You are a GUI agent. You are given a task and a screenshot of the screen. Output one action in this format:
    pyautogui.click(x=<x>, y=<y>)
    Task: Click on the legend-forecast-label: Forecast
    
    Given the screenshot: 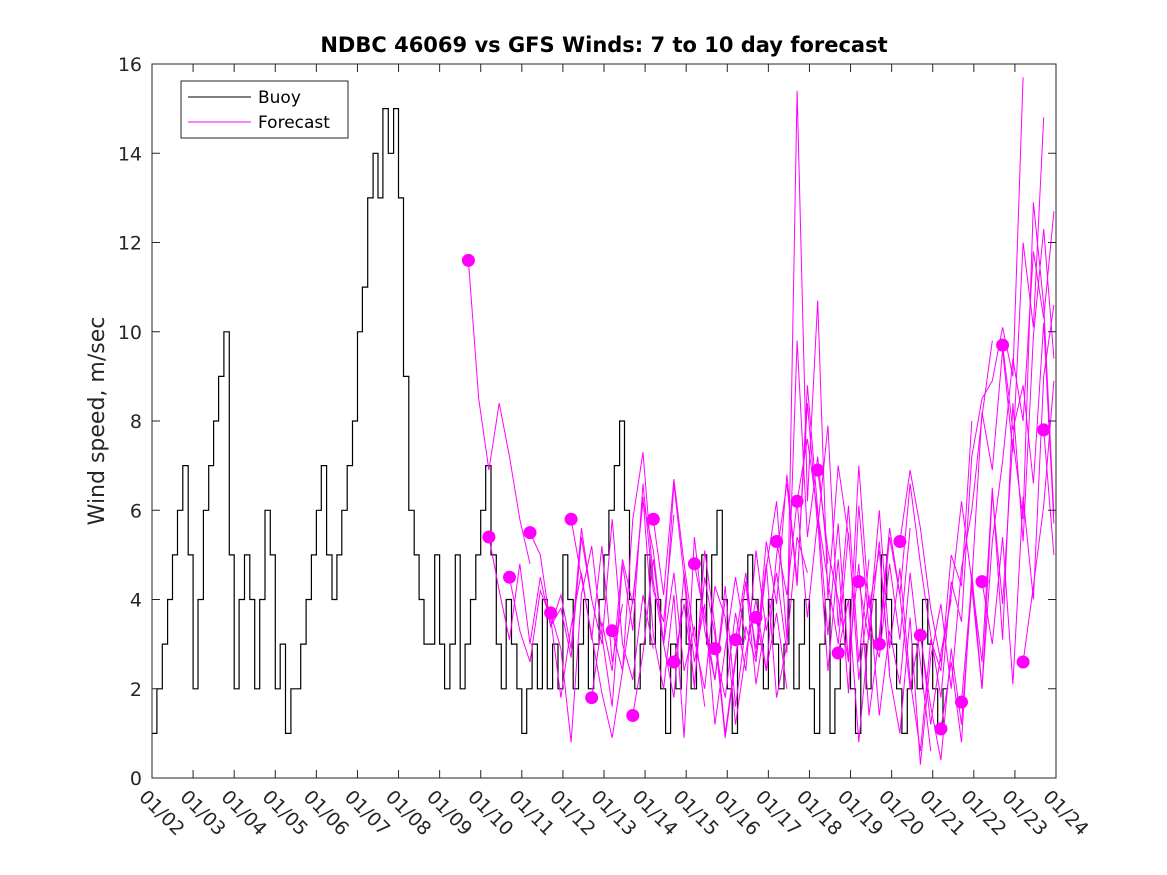 What is the action you would take?
    pyautogui.click(x=294, y=123)
    